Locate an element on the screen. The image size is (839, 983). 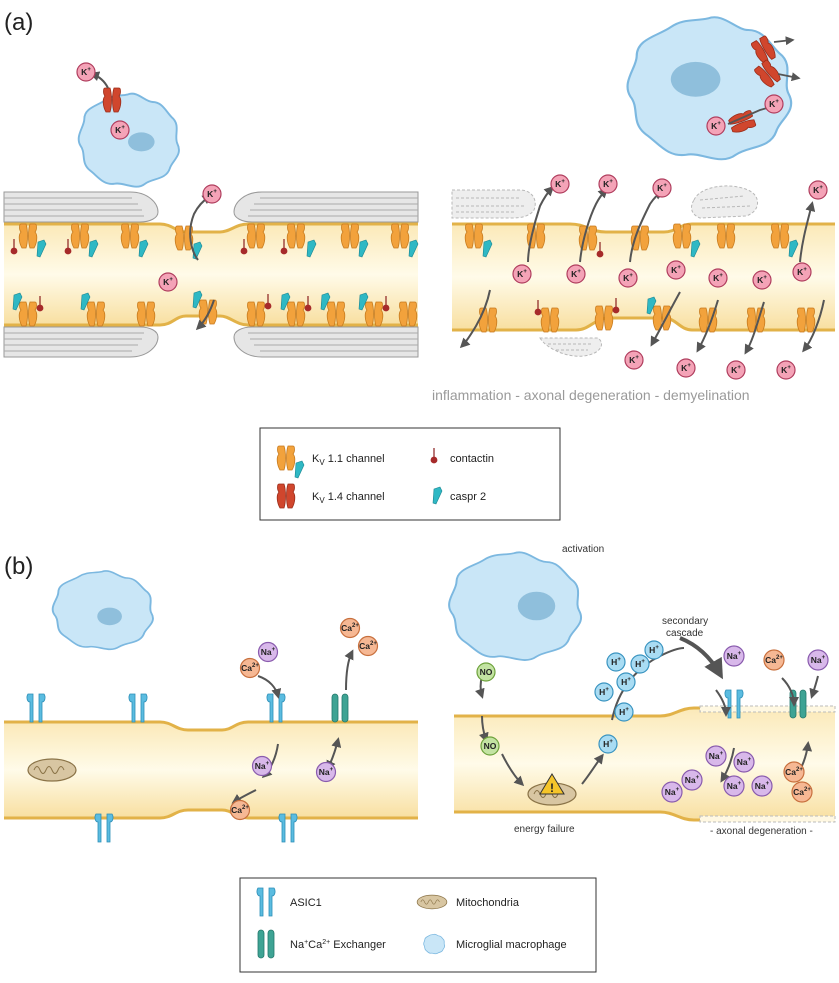
panel-b-label: (b) is located at coordinates (18, 566).